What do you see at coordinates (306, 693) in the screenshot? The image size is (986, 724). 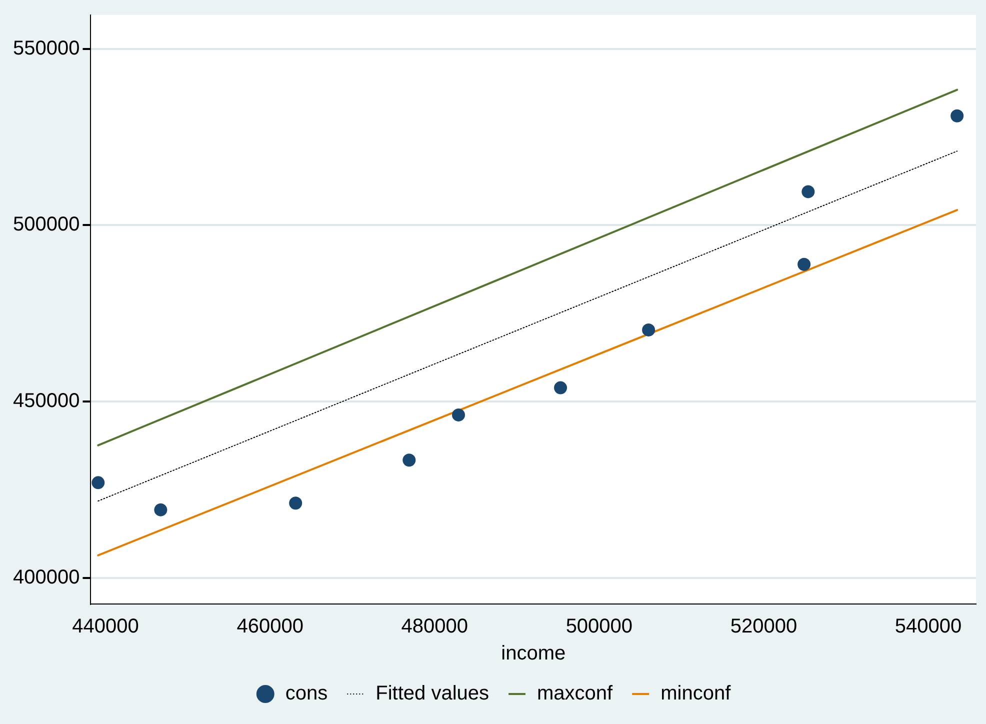 I see `legend-label: cons` at bounding box center [306, 693].